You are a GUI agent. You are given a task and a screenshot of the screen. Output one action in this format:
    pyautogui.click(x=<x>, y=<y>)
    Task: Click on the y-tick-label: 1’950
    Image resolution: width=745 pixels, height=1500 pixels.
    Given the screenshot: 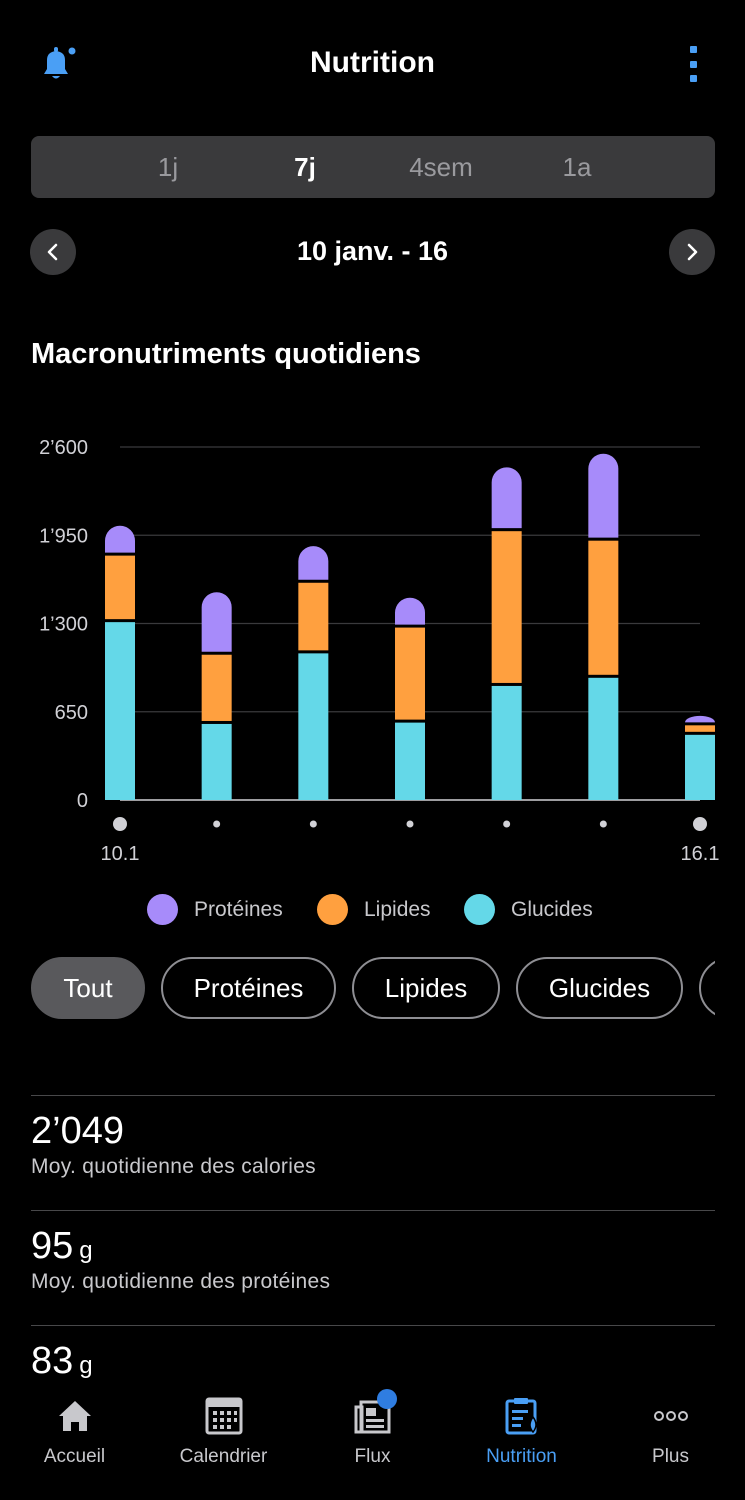 What is the action you would take?
    pyautogui.click(x=63, y=536)
    